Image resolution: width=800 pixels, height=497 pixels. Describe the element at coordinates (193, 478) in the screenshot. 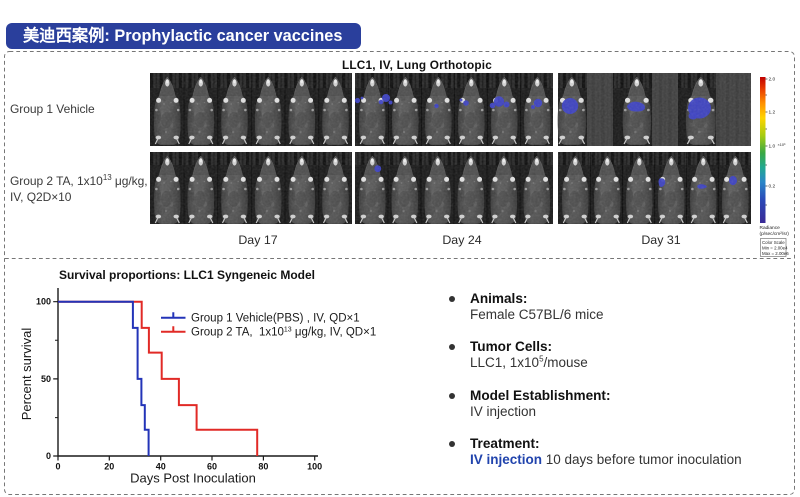

I see `svg-text: Days Post Inoculation` at that location.